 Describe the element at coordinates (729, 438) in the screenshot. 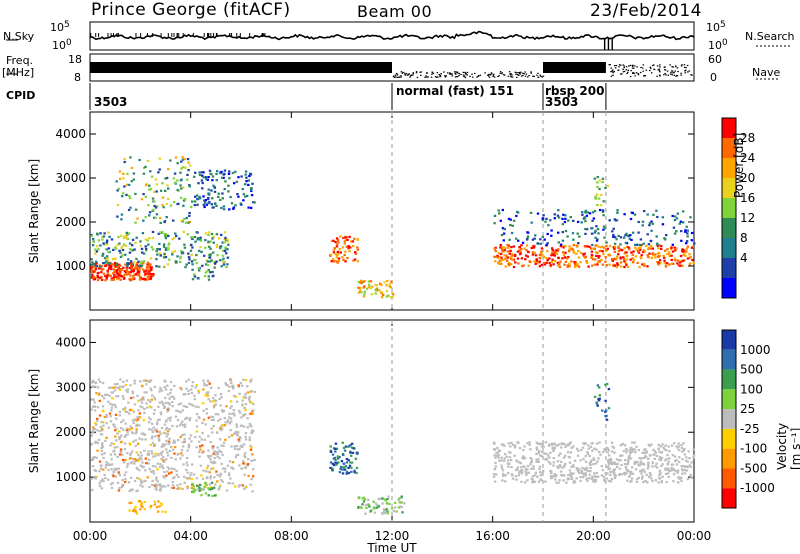

I see `colorbar-swatch` at that location.